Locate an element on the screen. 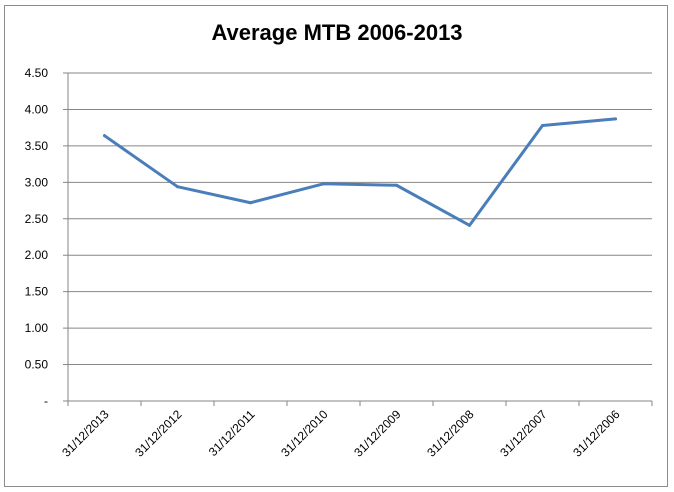 The width and height of the screenshot is (674, 492). y-tick-label: 3.50 is located at coordinates (37, 146).